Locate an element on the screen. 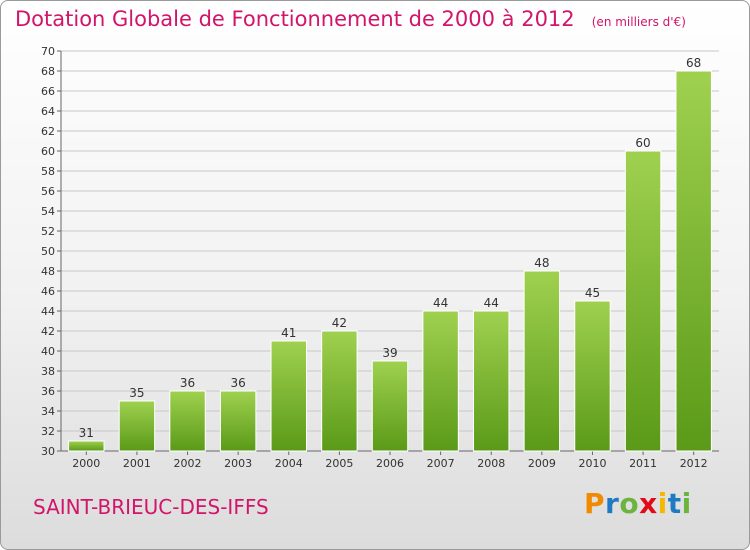 Image resolution: width=750 pixels, height=550 pixels. y-tick-label: 70 is located at coordinates (48, 51).